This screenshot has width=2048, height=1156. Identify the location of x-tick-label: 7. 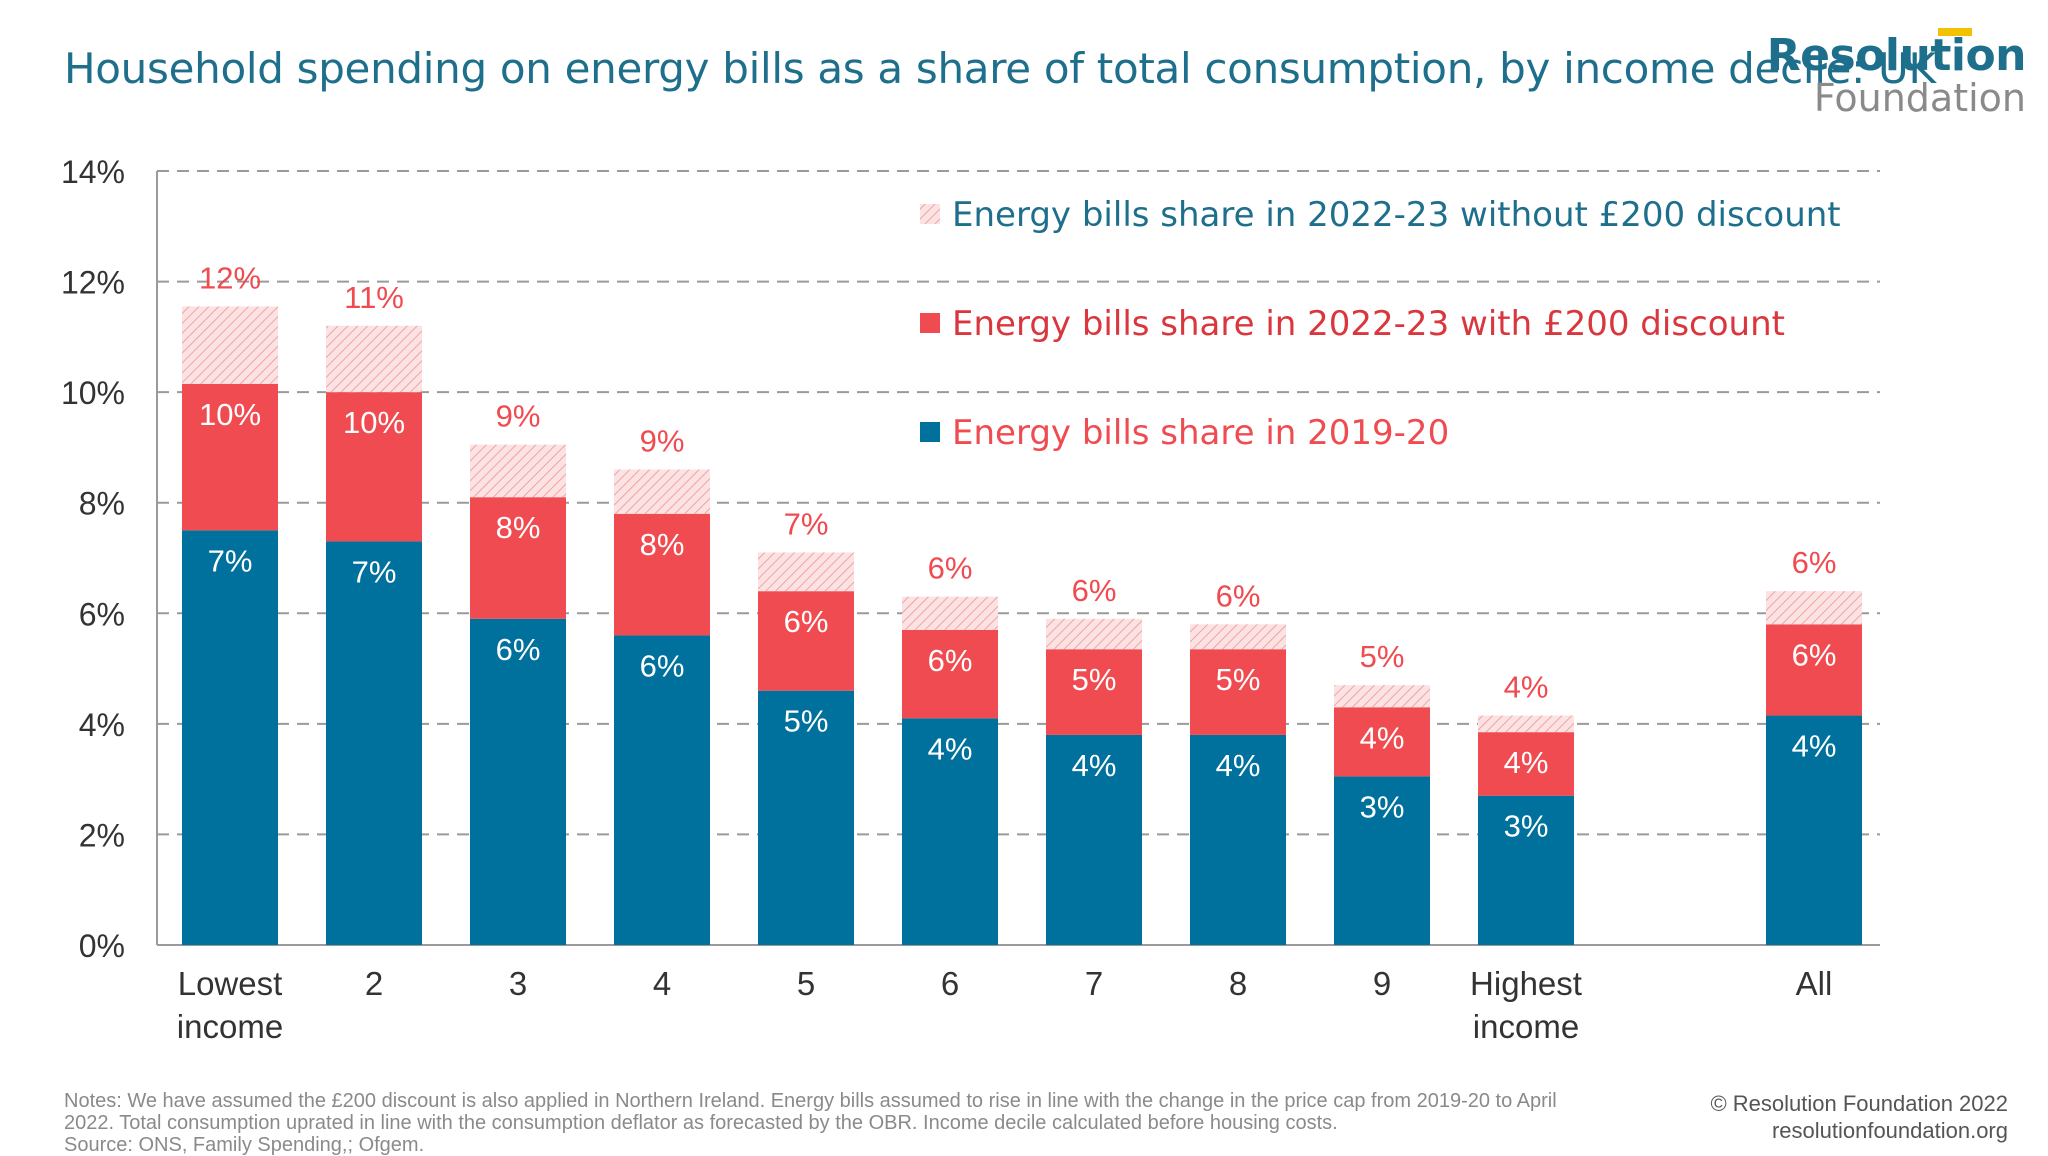
(1094, 983).